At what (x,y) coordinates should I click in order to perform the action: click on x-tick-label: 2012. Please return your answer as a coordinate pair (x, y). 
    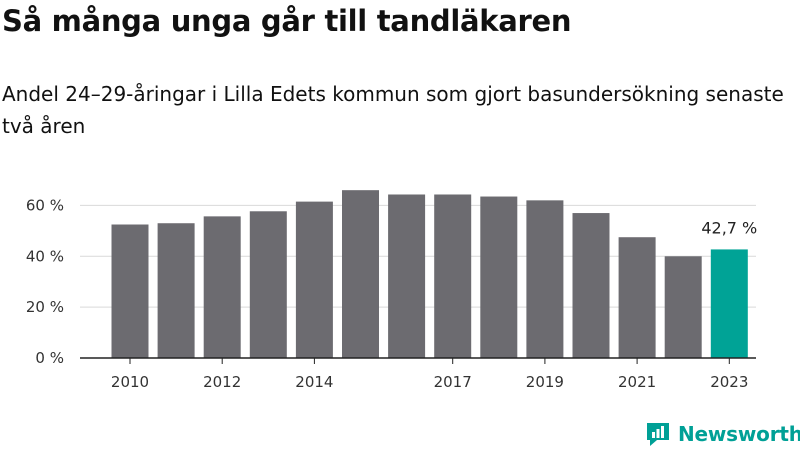
    Looking at the image, I should click on (222, 382).